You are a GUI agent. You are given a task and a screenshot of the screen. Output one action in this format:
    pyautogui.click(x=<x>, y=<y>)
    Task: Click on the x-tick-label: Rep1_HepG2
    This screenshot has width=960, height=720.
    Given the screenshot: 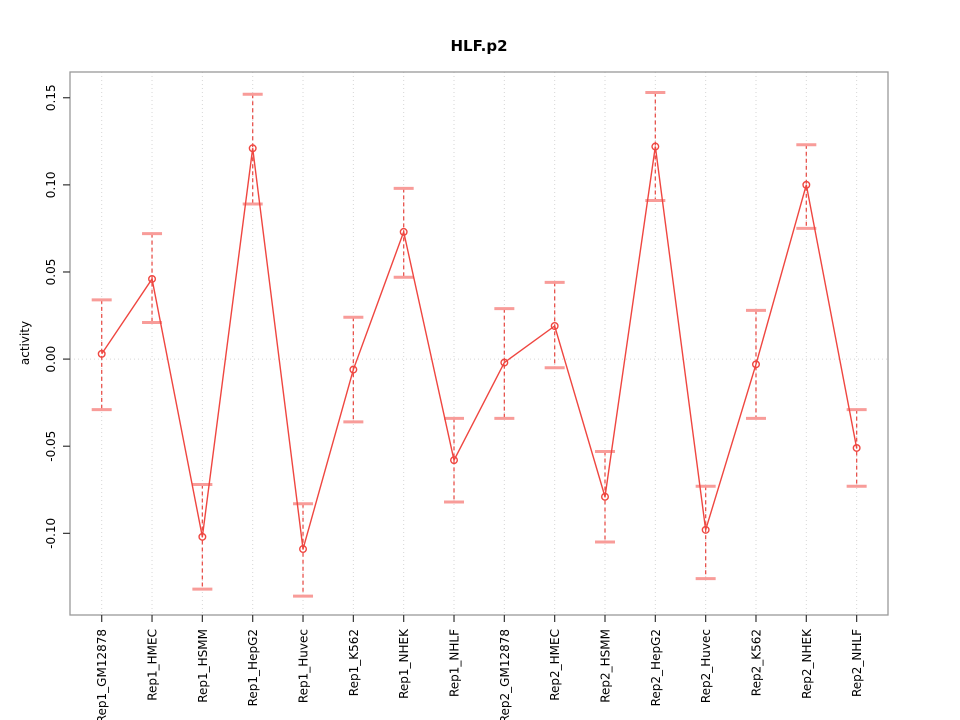 What is the action you would take?
    pyautogui.click(x=253, y=667)
    